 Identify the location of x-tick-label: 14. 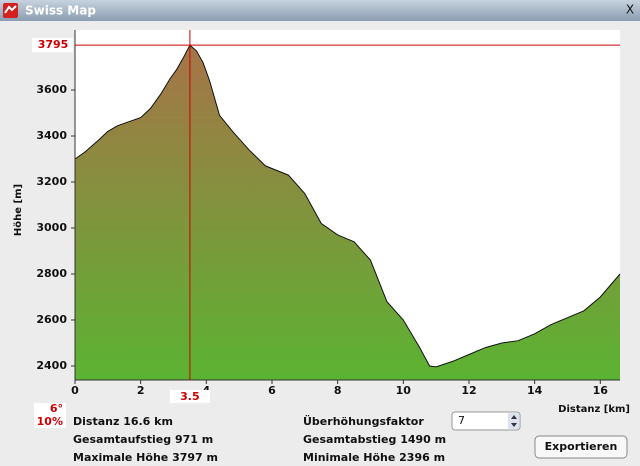
(535, 390).